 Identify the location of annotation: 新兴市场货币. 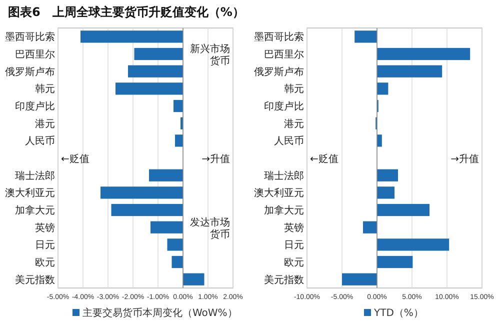
(210, 54).